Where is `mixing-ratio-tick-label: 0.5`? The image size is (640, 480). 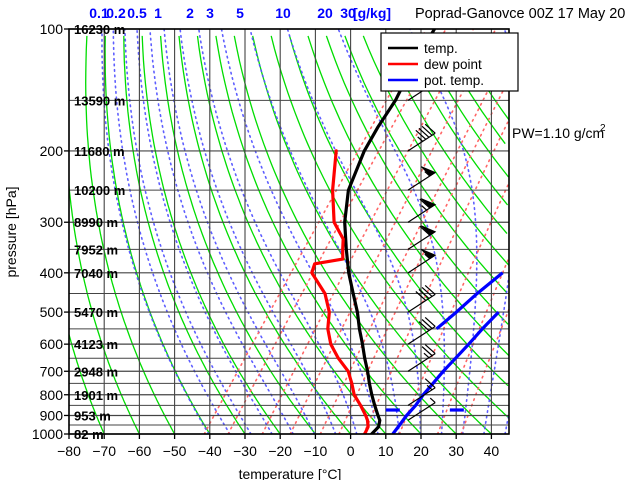 mixing-ratio-tick-label: 0.5 is located at coordinates (137, 13).